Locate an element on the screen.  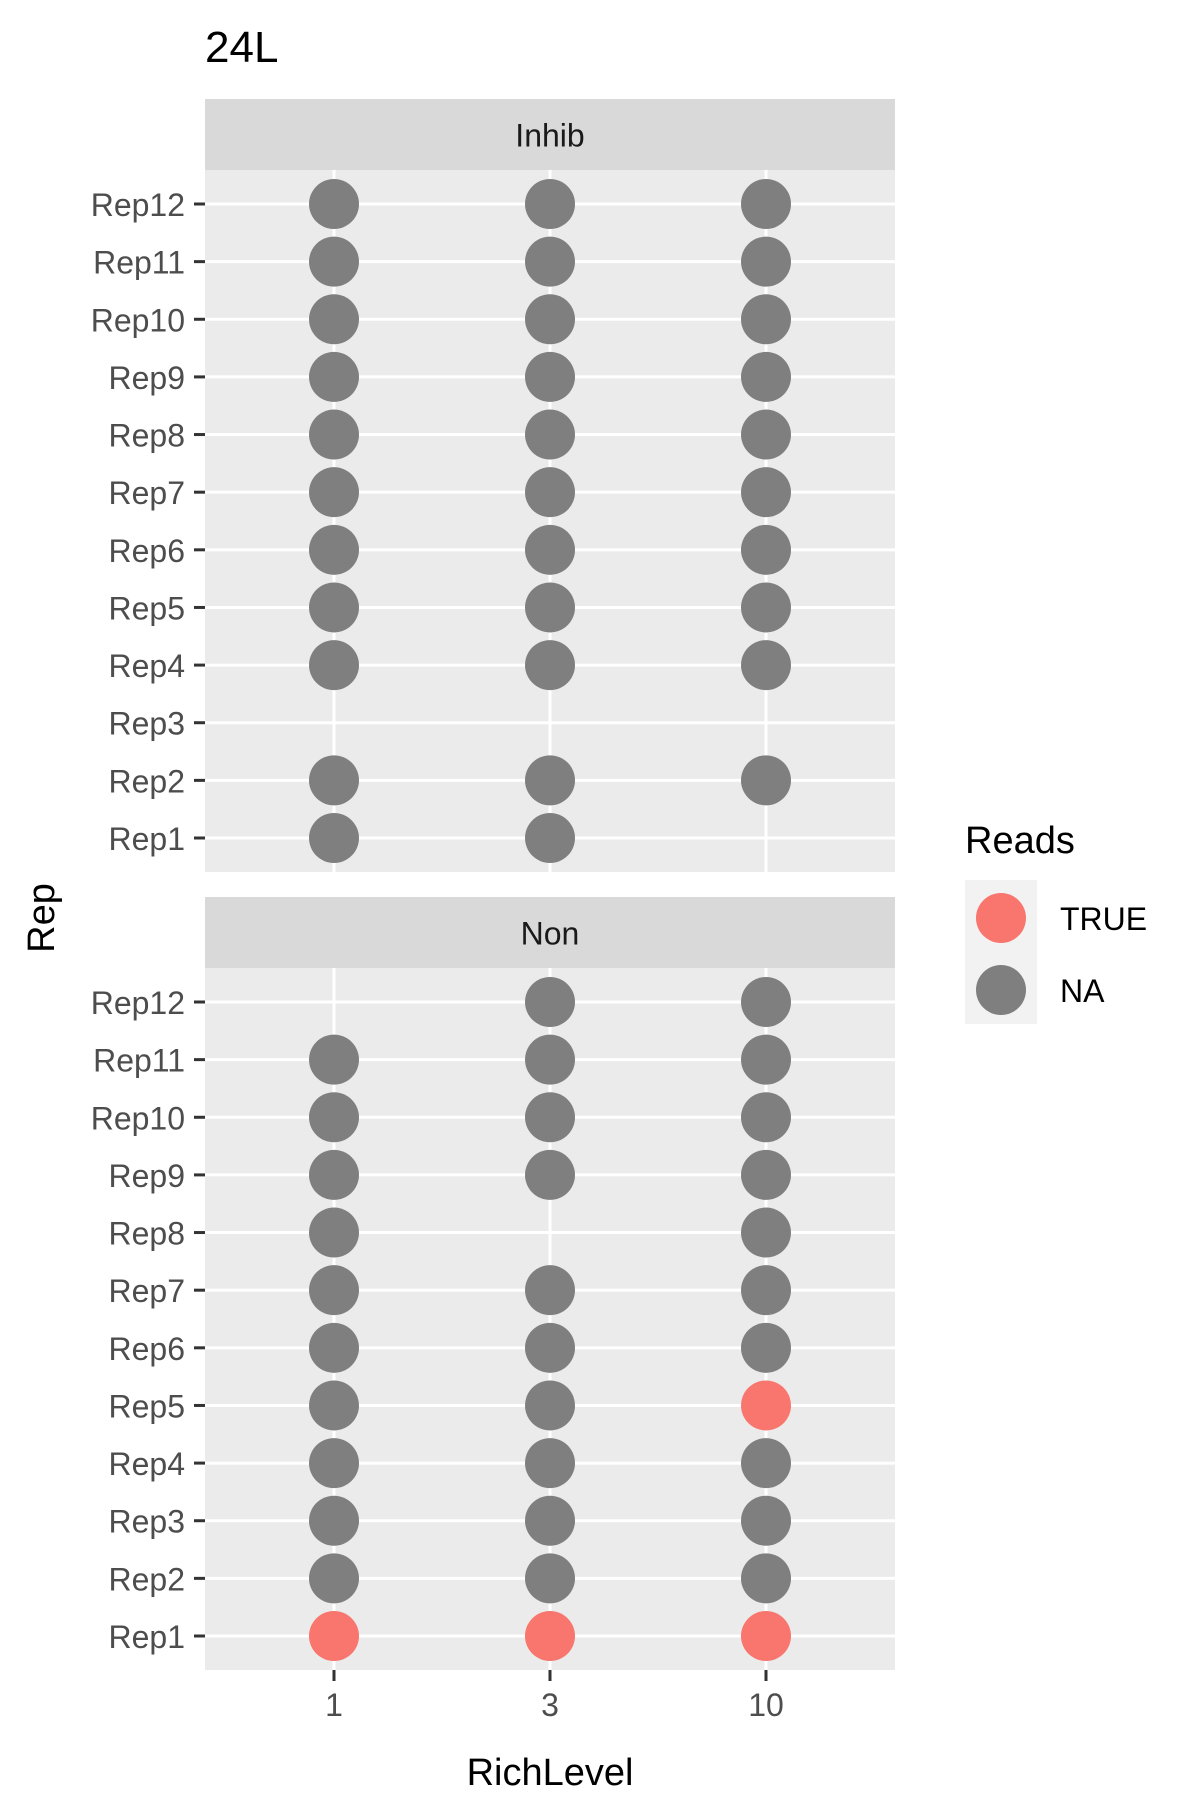
legend-label-na: NA is located at coordinates (1082, 991).